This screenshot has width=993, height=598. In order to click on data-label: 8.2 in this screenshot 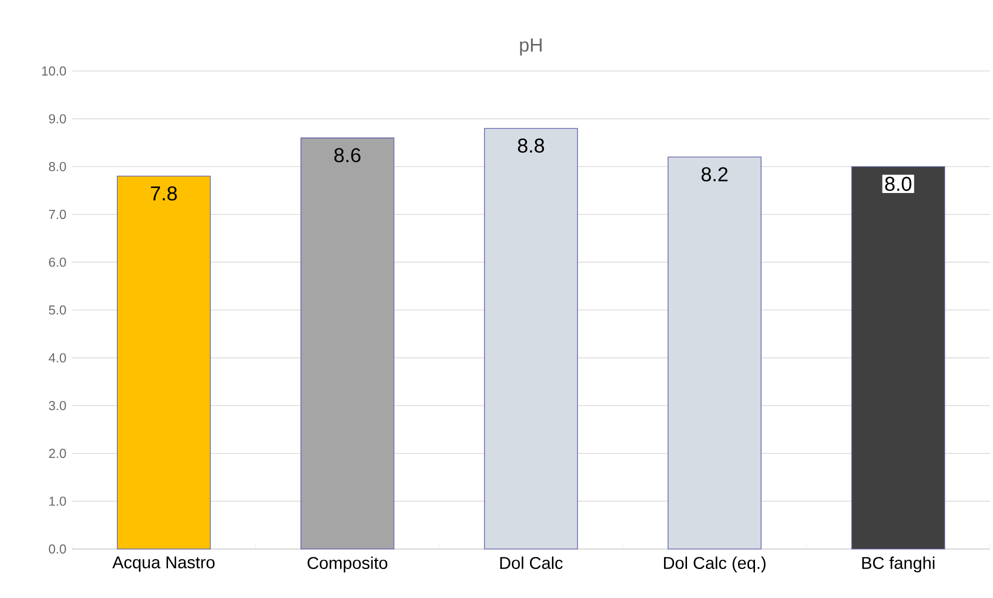, I will do `click(715, 174)`.